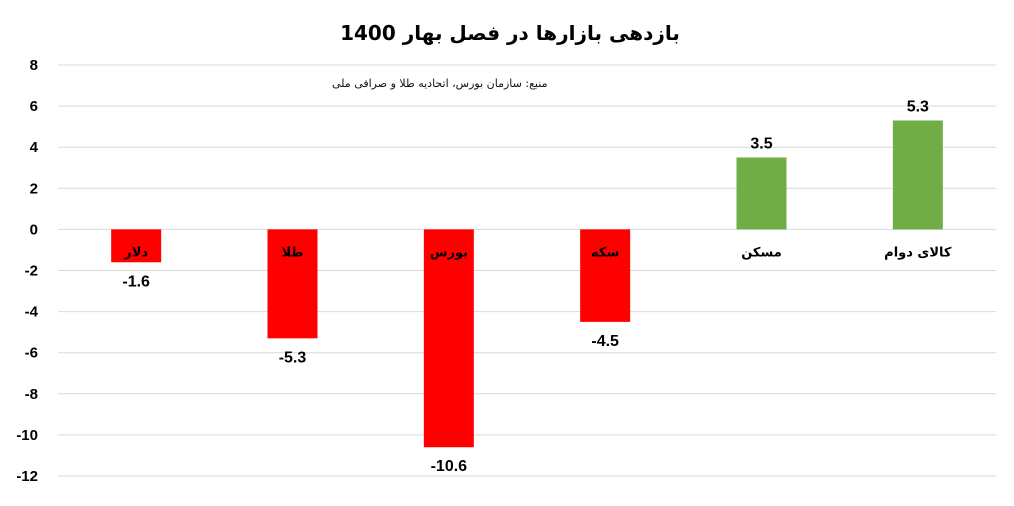 Image resolution: width=1014 pixels, height=506 pixels. Describe the element at coordinates (27, 476) in the screenshot. I see `y-tick-label: -12` at that location.